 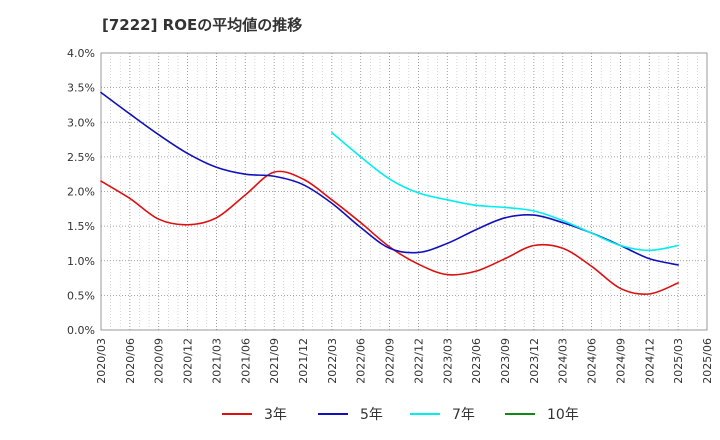 What do you see at coordinates (332, 361) in the screenshot?
I see `x-tick-label: 2022/03` at bounding box center [332, 361].